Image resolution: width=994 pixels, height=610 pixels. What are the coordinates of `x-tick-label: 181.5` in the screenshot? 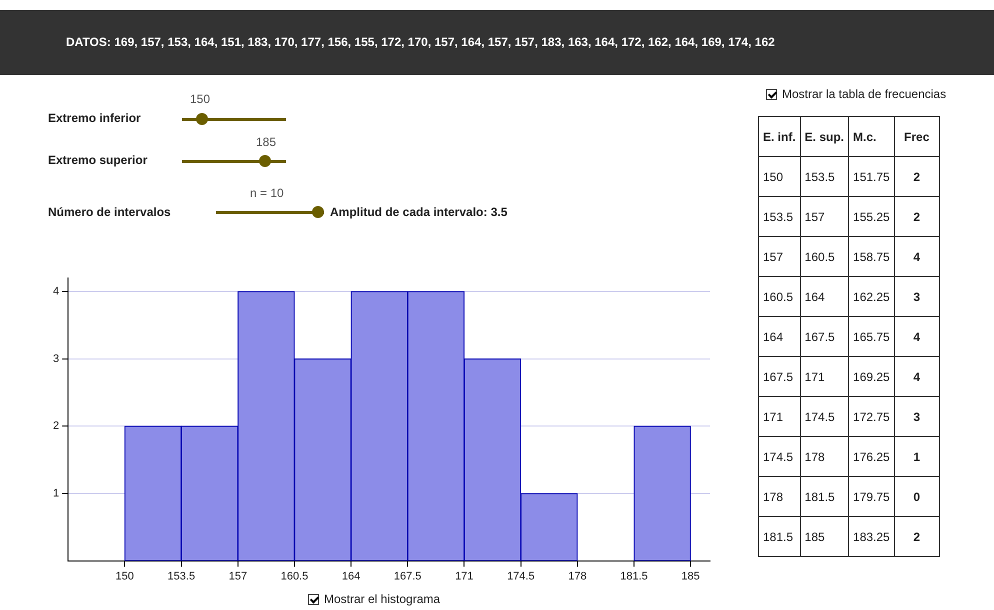 It's located at (634, 576).